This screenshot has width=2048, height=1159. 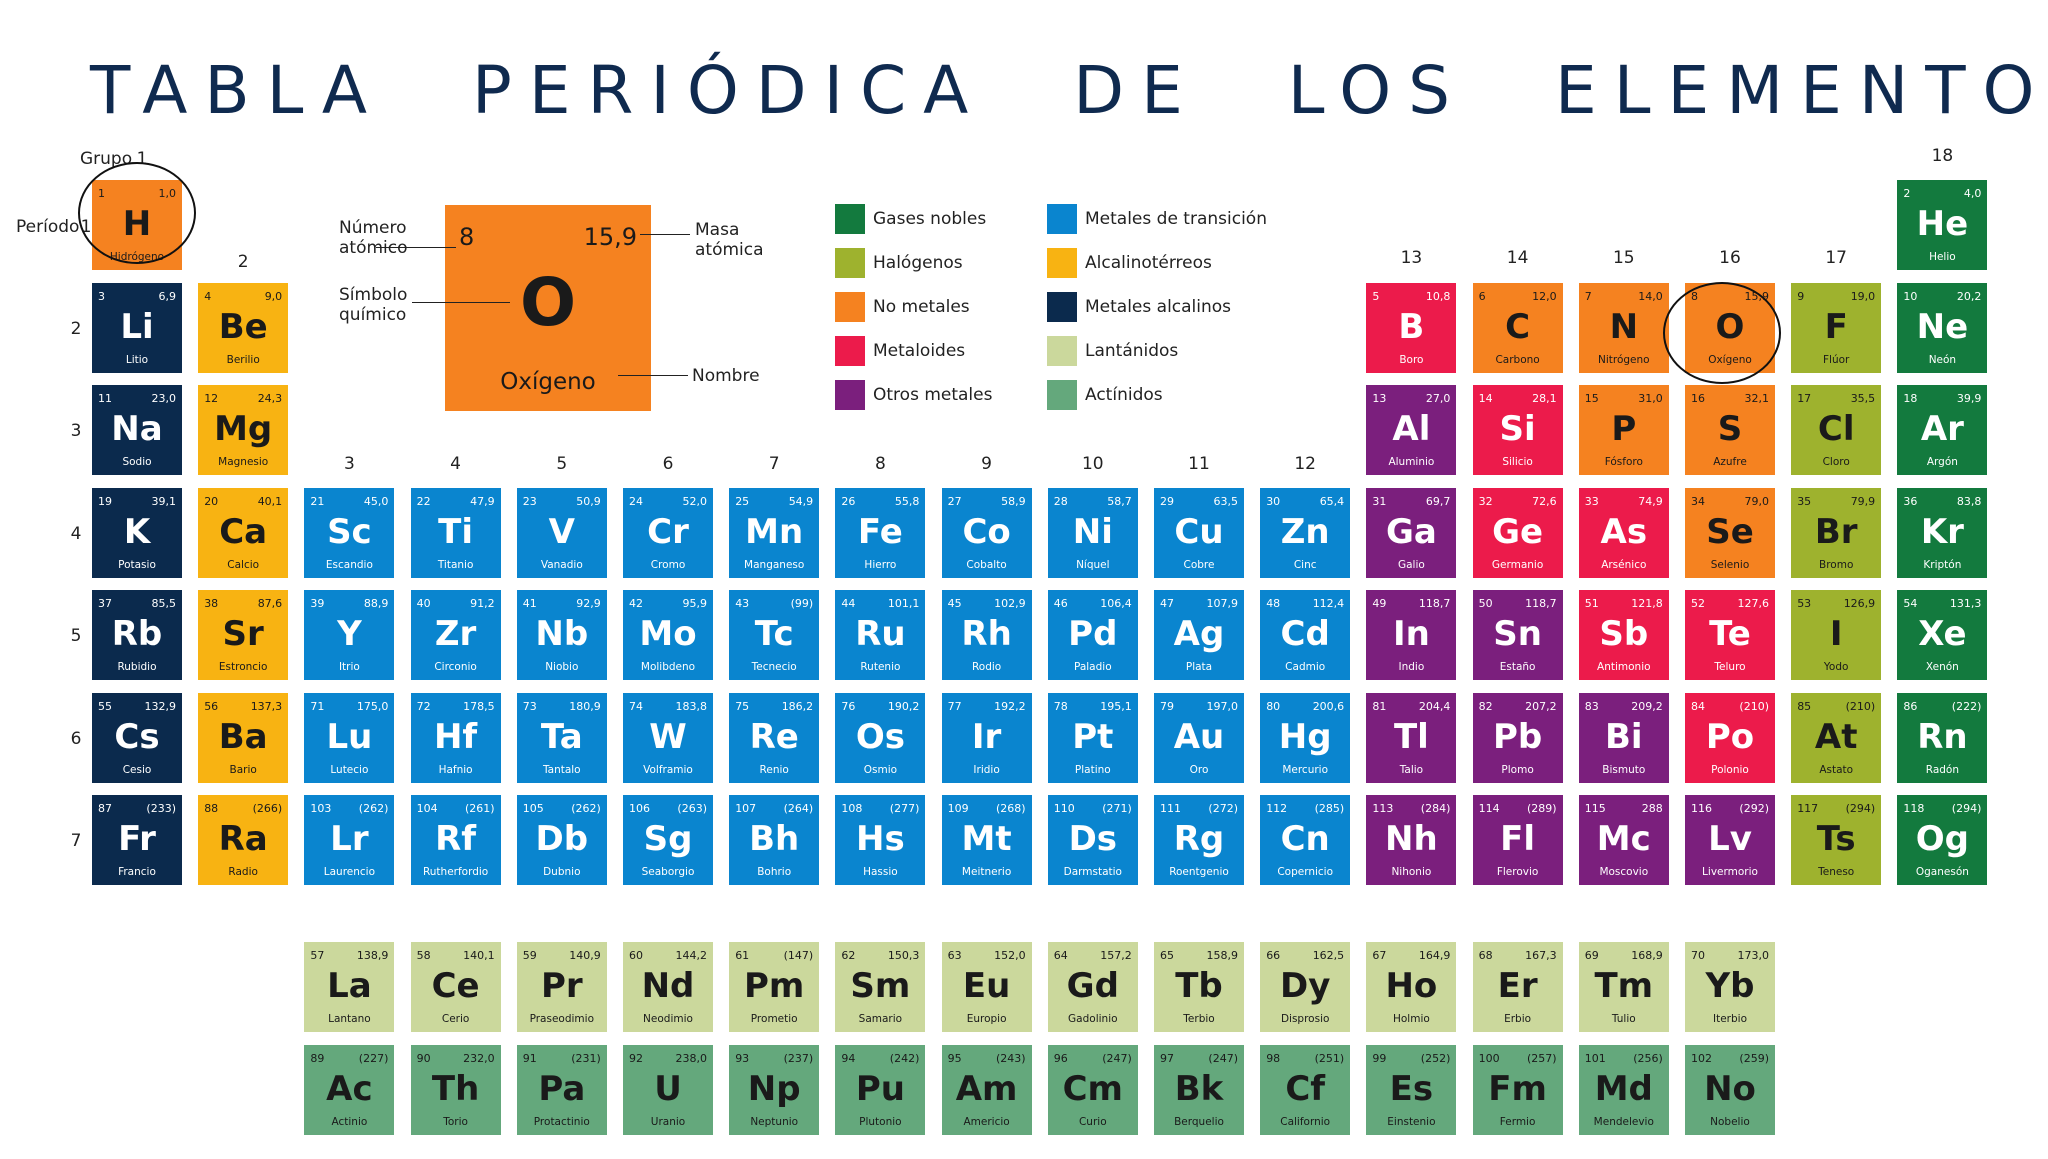 I want to click on element-name: Neón, so click(x=1942, y=359).